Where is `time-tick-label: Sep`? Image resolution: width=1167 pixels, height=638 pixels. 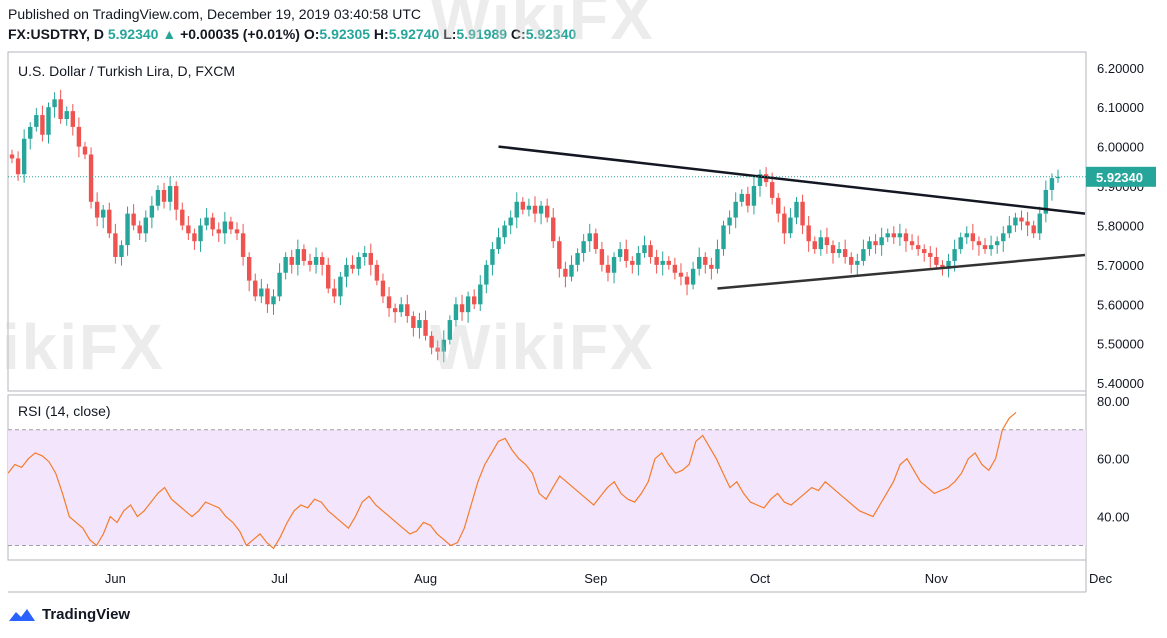
time-tick-label: Sep is located at coordinates (595, 578).